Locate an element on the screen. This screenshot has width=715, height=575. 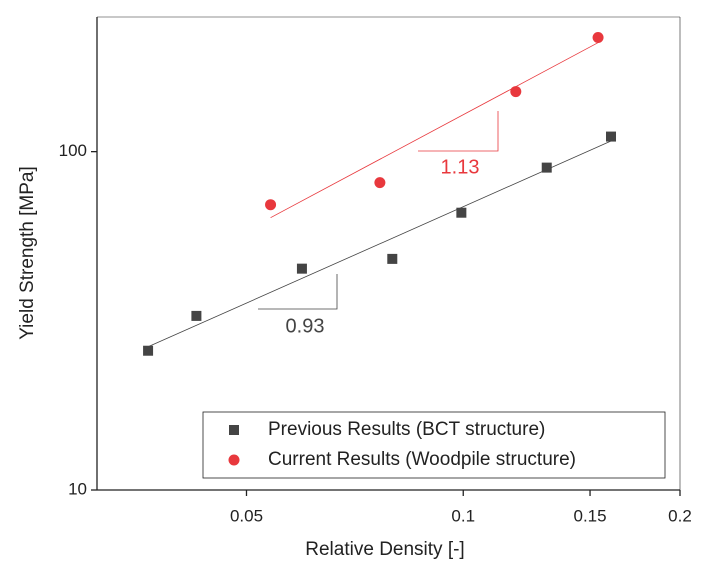
legend-box is located at coordinates (434, 445).